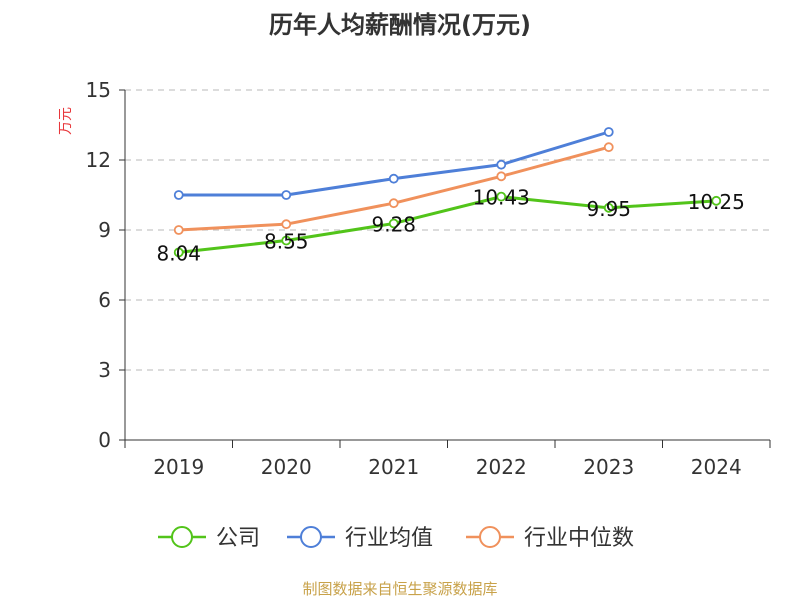 This screenshot has width=800, height=600. Describe the element at coordinates (98, 90) in the screenshot. I see `y-tick-label: 15` at that location.